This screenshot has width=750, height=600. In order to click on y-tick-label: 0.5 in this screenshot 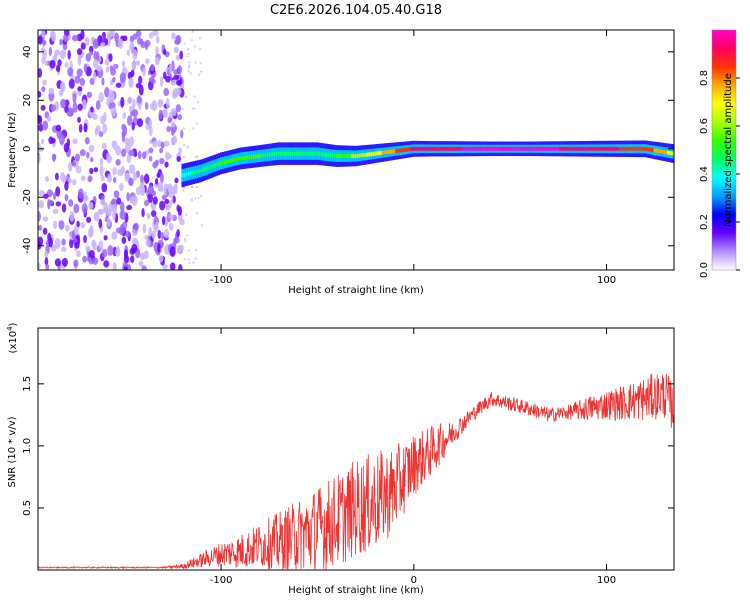, I will do `click(27, 508)`.